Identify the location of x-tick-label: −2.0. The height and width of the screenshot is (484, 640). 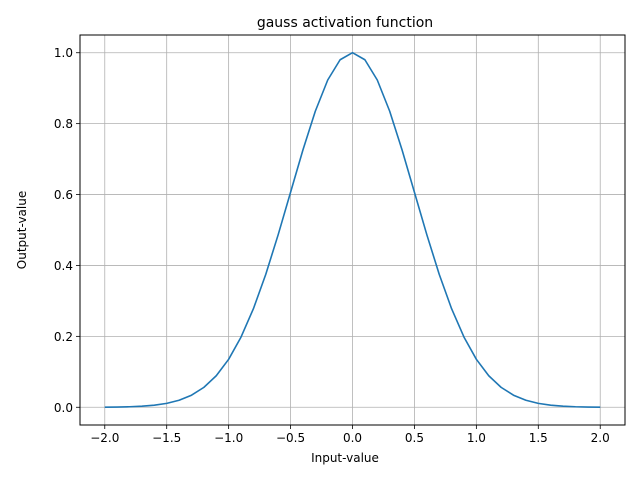
(104, 438).